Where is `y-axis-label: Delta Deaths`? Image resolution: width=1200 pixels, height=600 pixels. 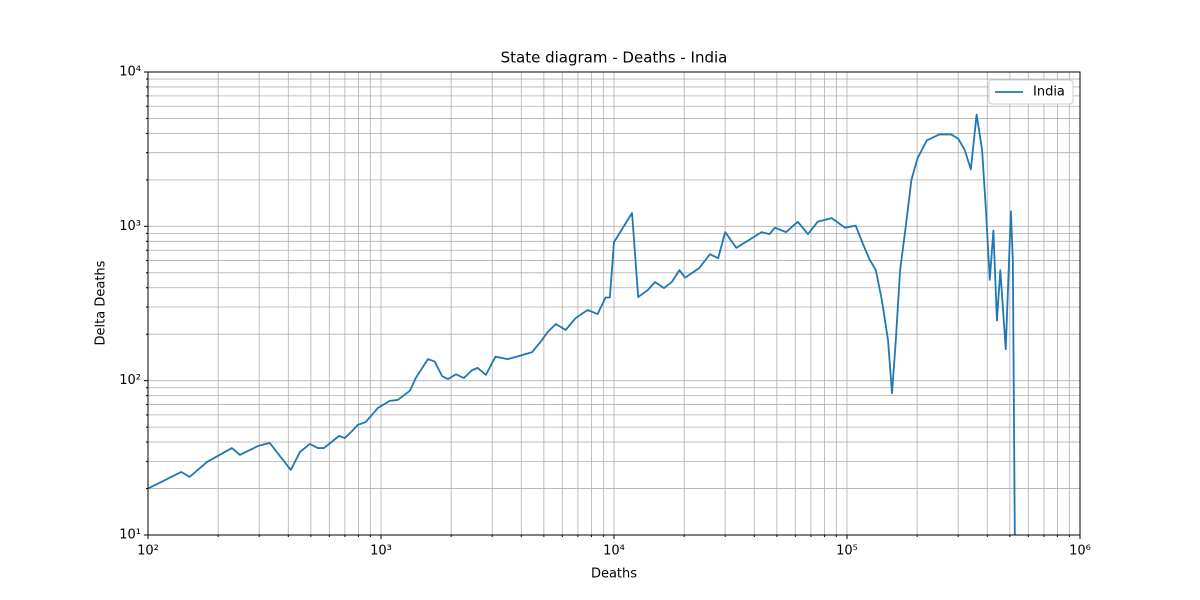
y-axis-label: Delta Deaths is located at coordinates (101, 302).